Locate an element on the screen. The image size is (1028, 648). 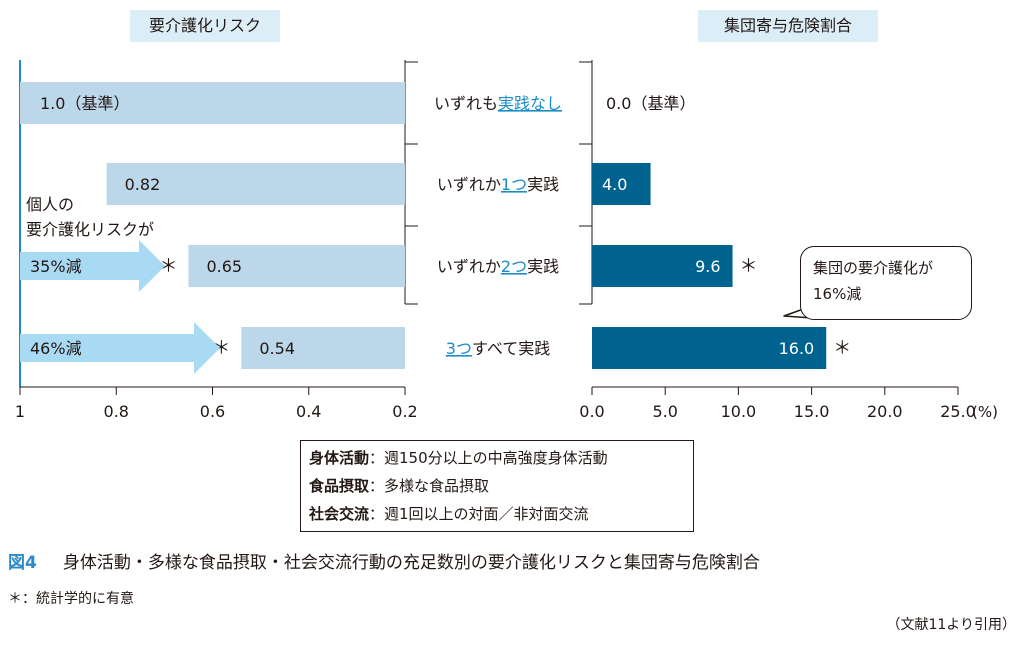
legend-desc: ：週150分以上の中高強度身体活動 is located at coordinates (488, 458).